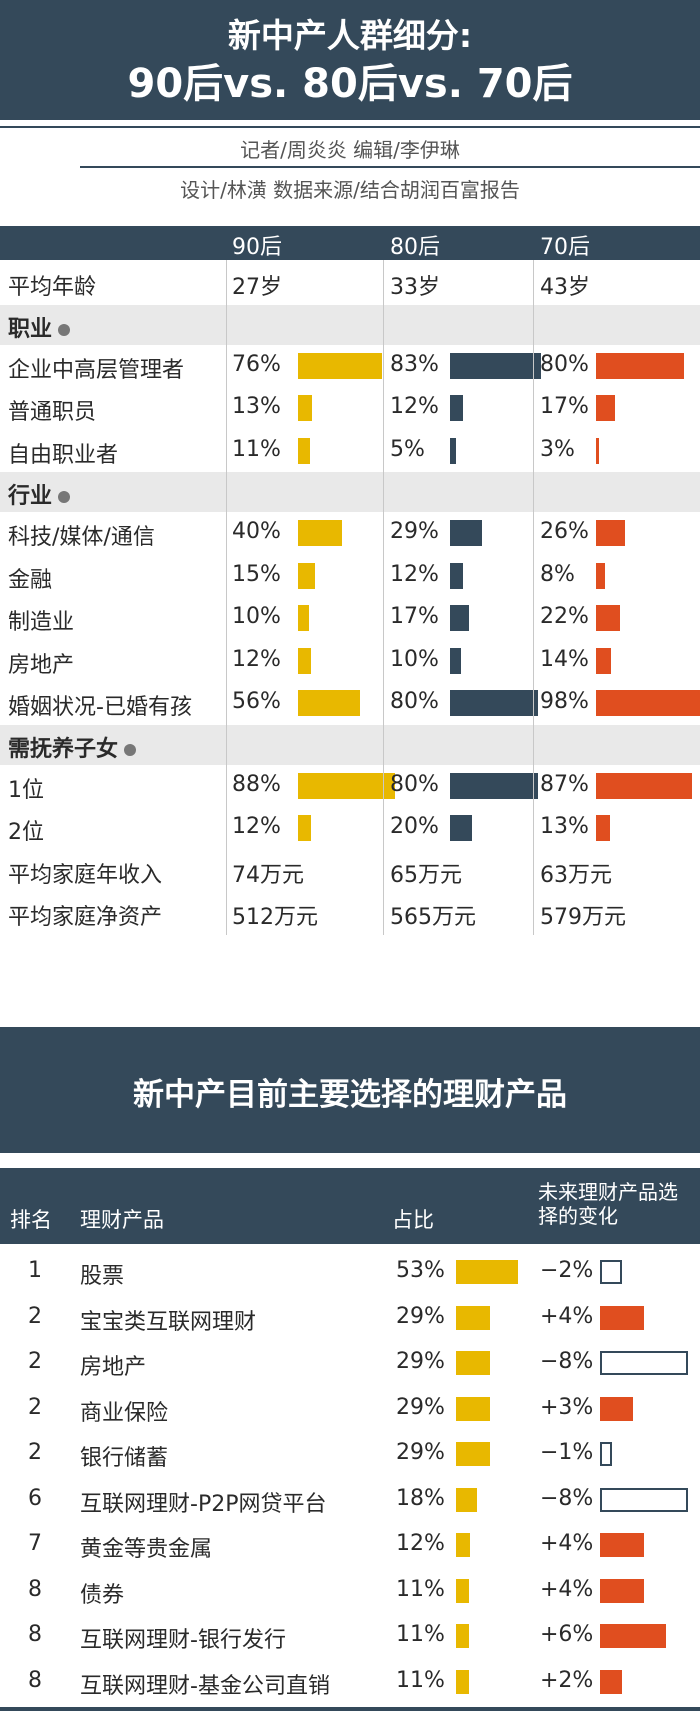 The height and width of the screenshot is (1713, 700). Describe the element at coordinates (350, 324) in the screenshot. I see `section-row: 职业` at that location.